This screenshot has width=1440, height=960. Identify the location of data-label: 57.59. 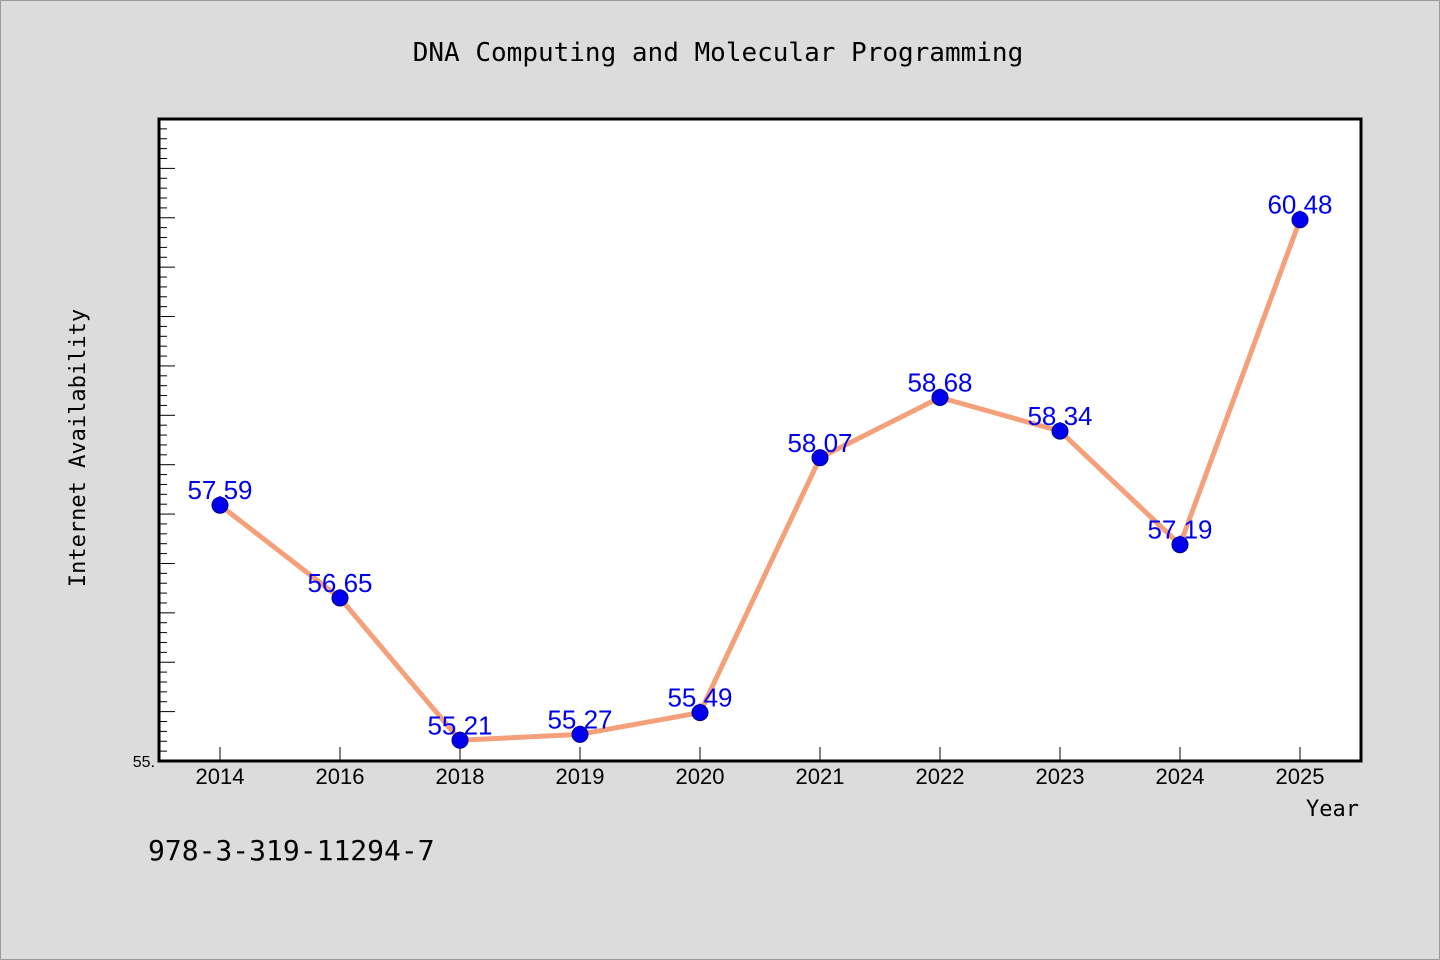
(219, 490).